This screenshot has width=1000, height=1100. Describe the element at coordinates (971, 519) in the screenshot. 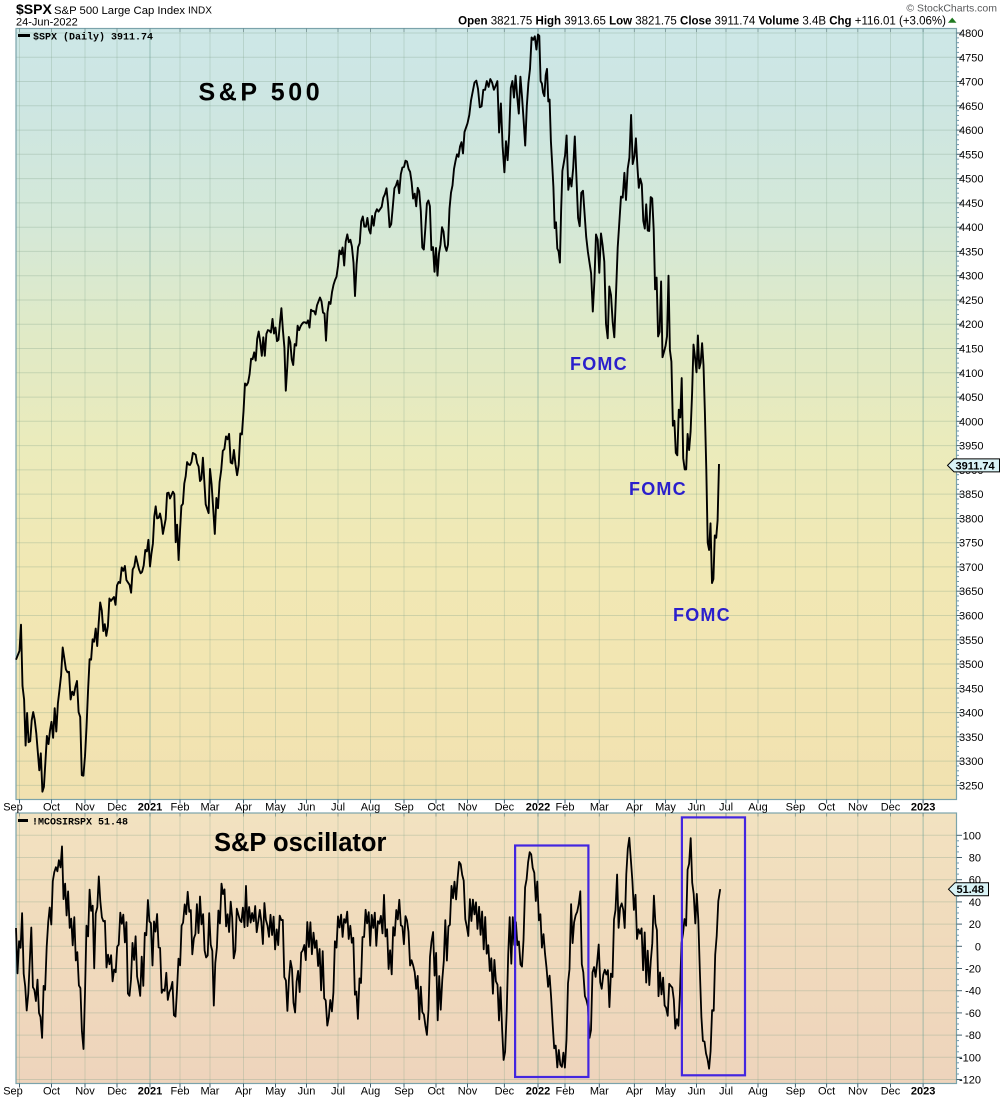

I see `svg-text: 3800` at that location.